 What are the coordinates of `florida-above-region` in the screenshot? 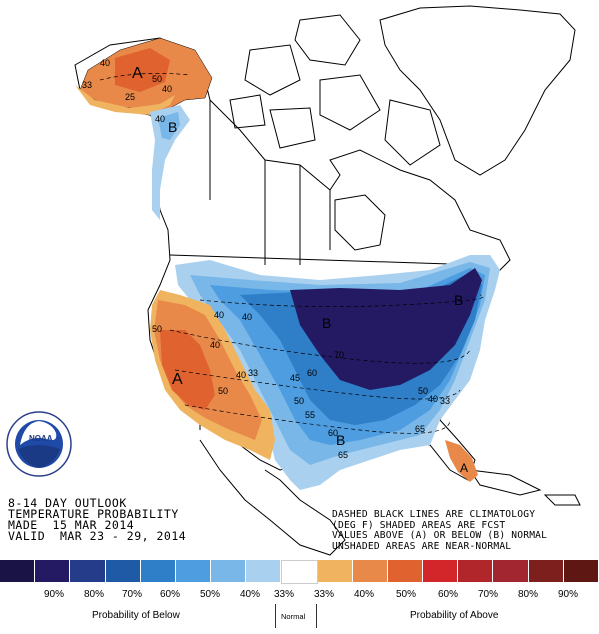 It's located at (461, 461).